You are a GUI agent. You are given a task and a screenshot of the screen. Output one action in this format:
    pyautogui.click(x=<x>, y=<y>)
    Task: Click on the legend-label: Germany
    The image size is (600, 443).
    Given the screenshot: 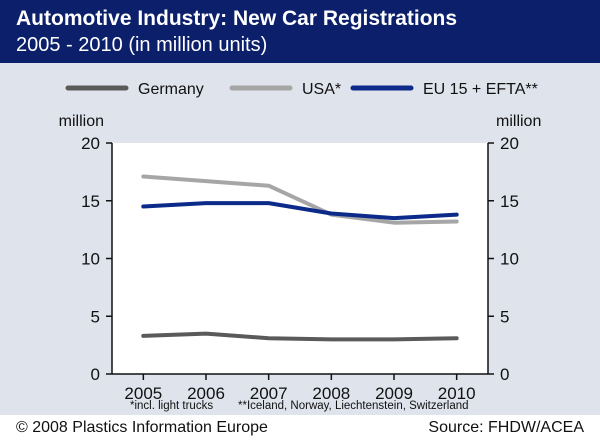 What is the action you would take?
    pyautogui.click(x=171, y=89)
    